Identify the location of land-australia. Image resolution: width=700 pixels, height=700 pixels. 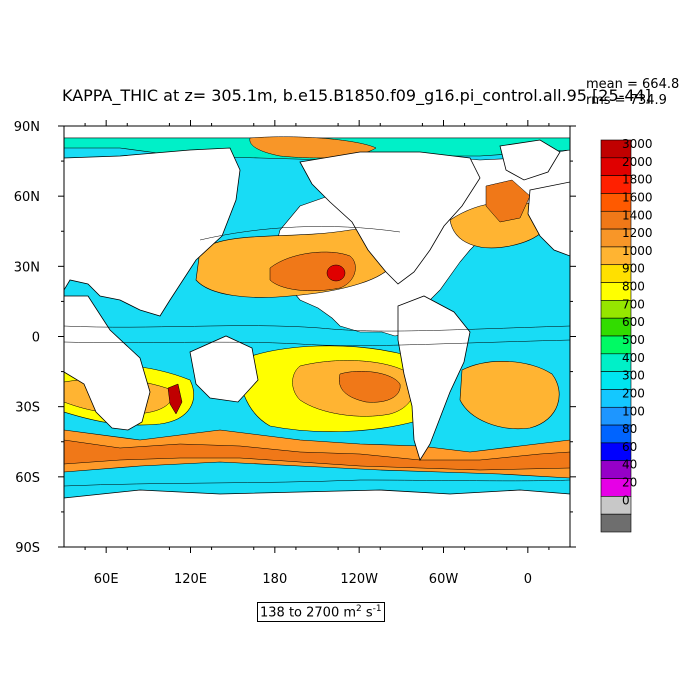
(224, 369).